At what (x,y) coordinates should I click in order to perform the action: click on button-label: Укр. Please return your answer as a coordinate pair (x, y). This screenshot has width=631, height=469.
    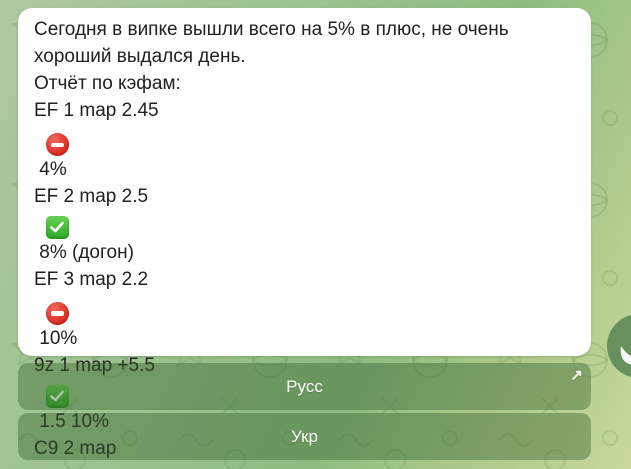
    Looking at the image, I should click on (304, 436).